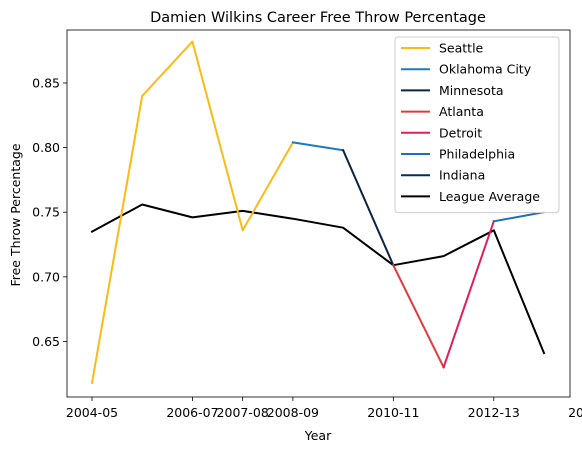  I want to click on series-line-minnesota, so click(368, 207).